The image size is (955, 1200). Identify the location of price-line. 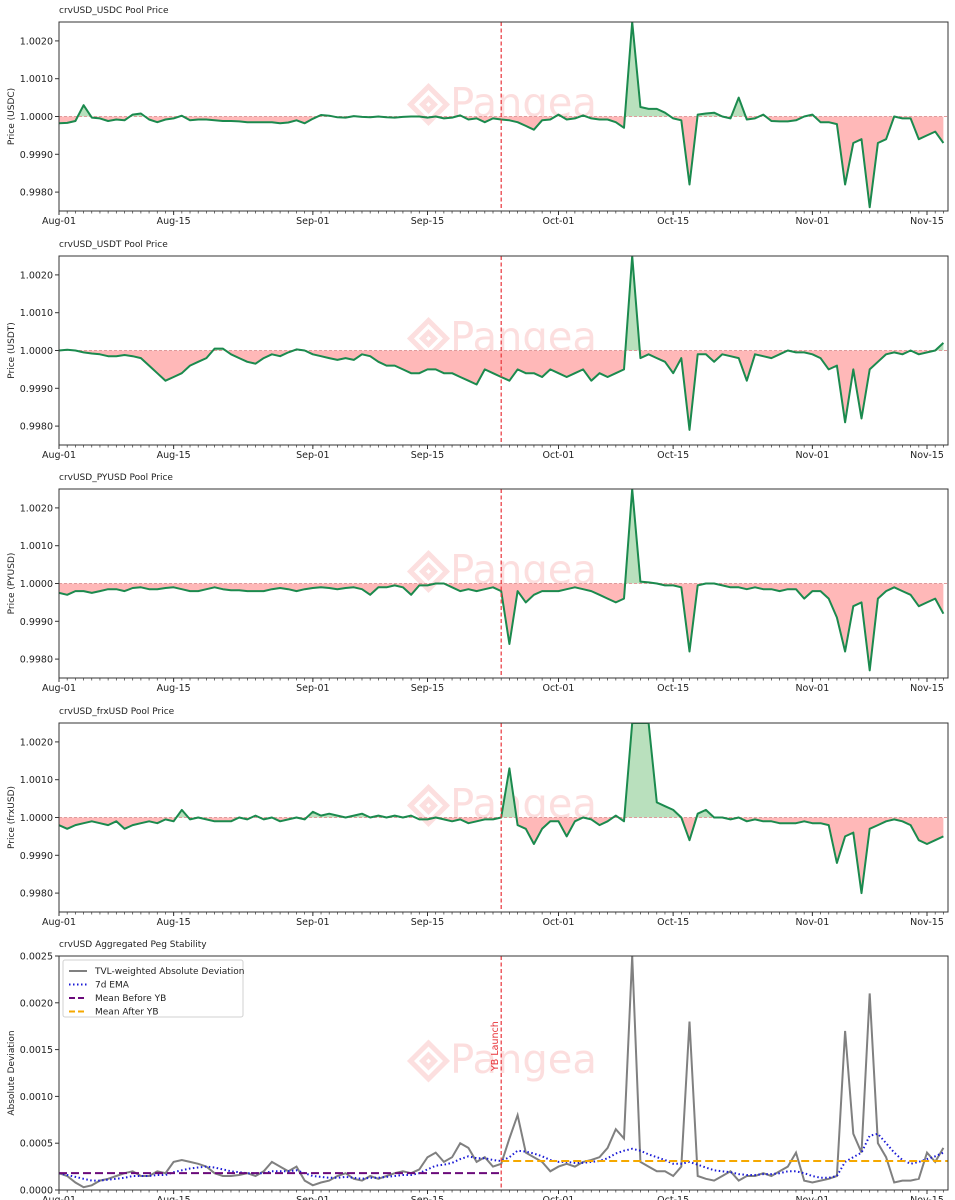
(502, 580).